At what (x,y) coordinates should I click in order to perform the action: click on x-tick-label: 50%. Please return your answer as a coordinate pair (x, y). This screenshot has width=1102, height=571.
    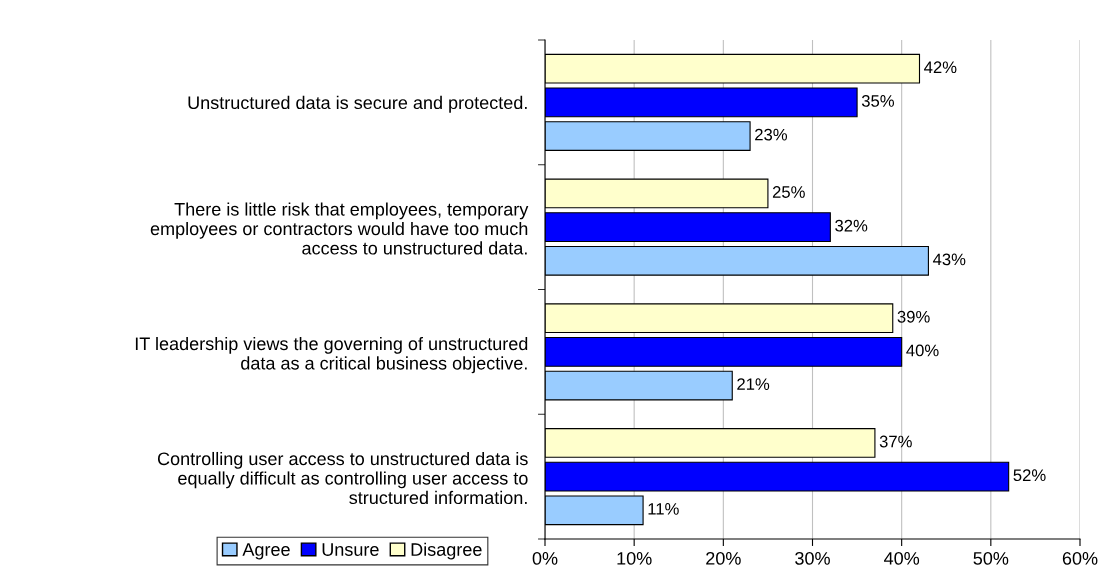
    Looking at the image, I should click on (991, 558).